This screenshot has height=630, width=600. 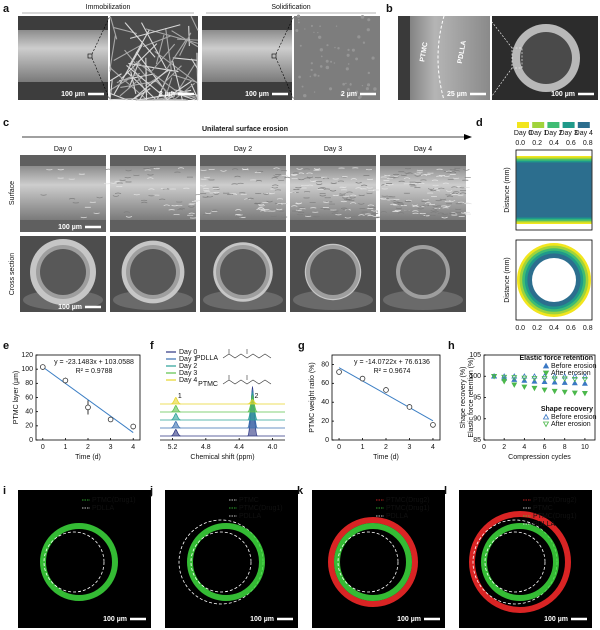 I want to click on x-axis-label: Chemical shift (ppm), so click(x=222, y=457).